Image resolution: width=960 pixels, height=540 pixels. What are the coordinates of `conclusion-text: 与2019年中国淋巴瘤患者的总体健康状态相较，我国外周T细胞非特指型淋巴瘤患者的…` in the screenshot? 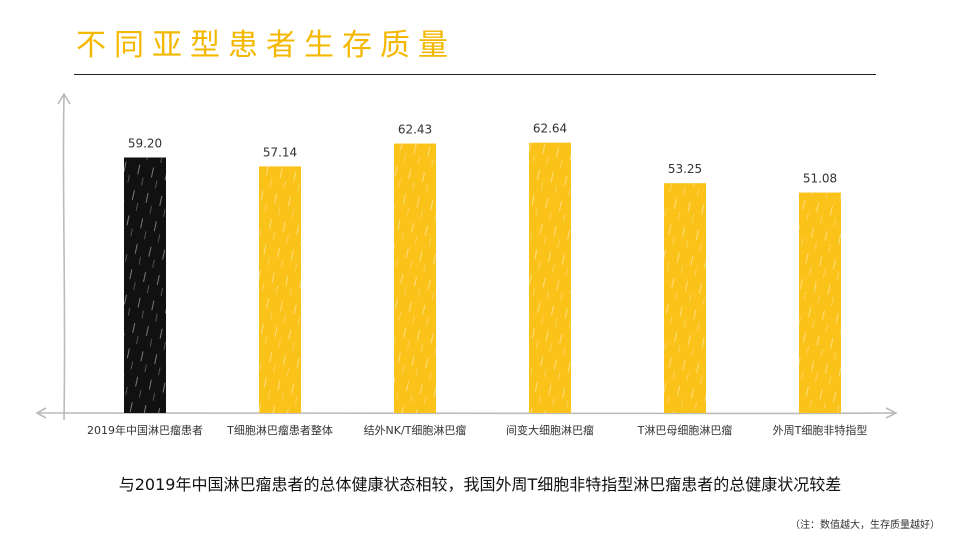 It's located at (480, 484).